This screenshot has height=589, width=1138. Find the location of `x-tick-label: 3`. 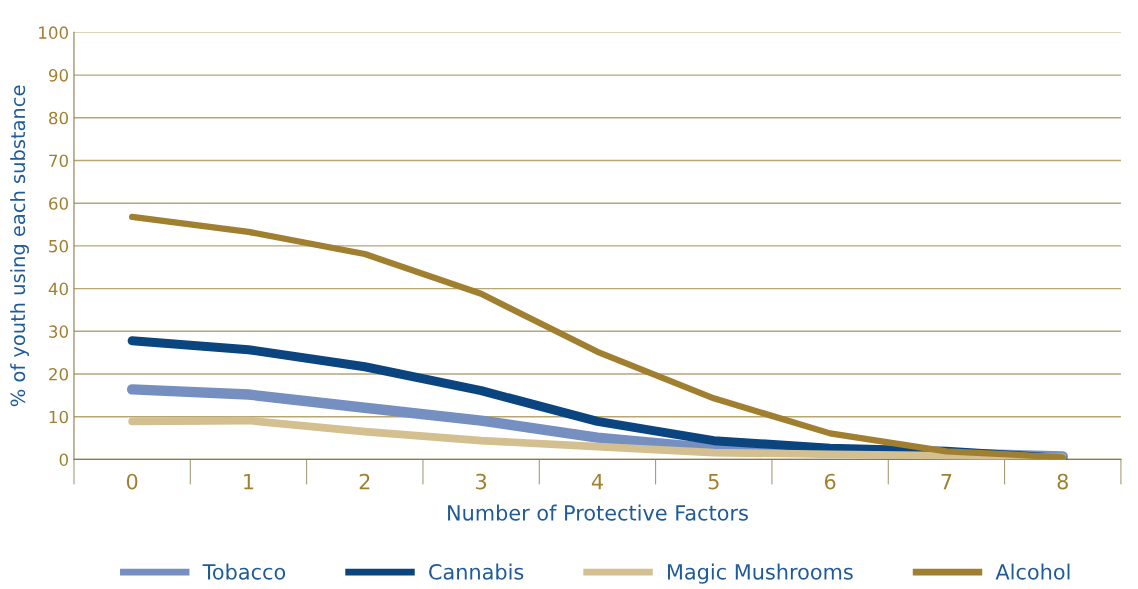

x-tick-label: 3 is located at coordinates (481, 481).